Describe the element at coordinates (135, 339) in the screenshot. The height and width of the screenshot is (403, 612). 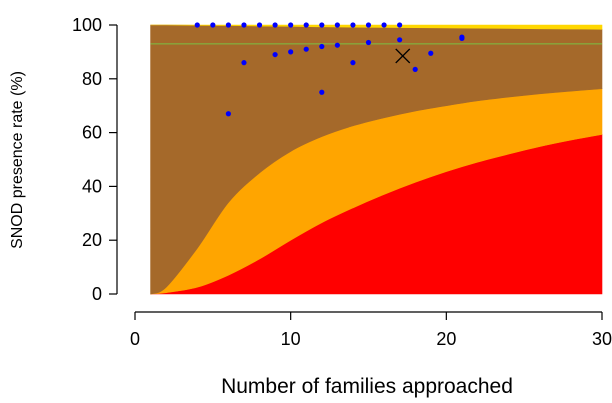
I see `x-tick-label: 0` at that location.